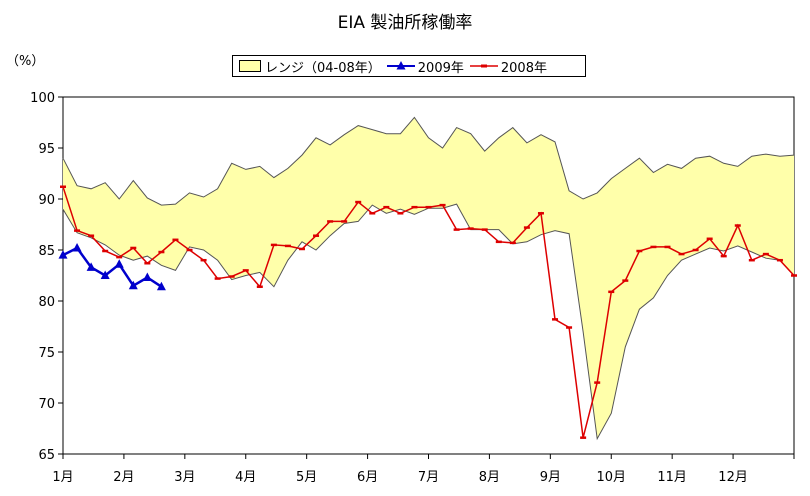  I want to click on legend-item-2008: 2008年, so click(508, 66).